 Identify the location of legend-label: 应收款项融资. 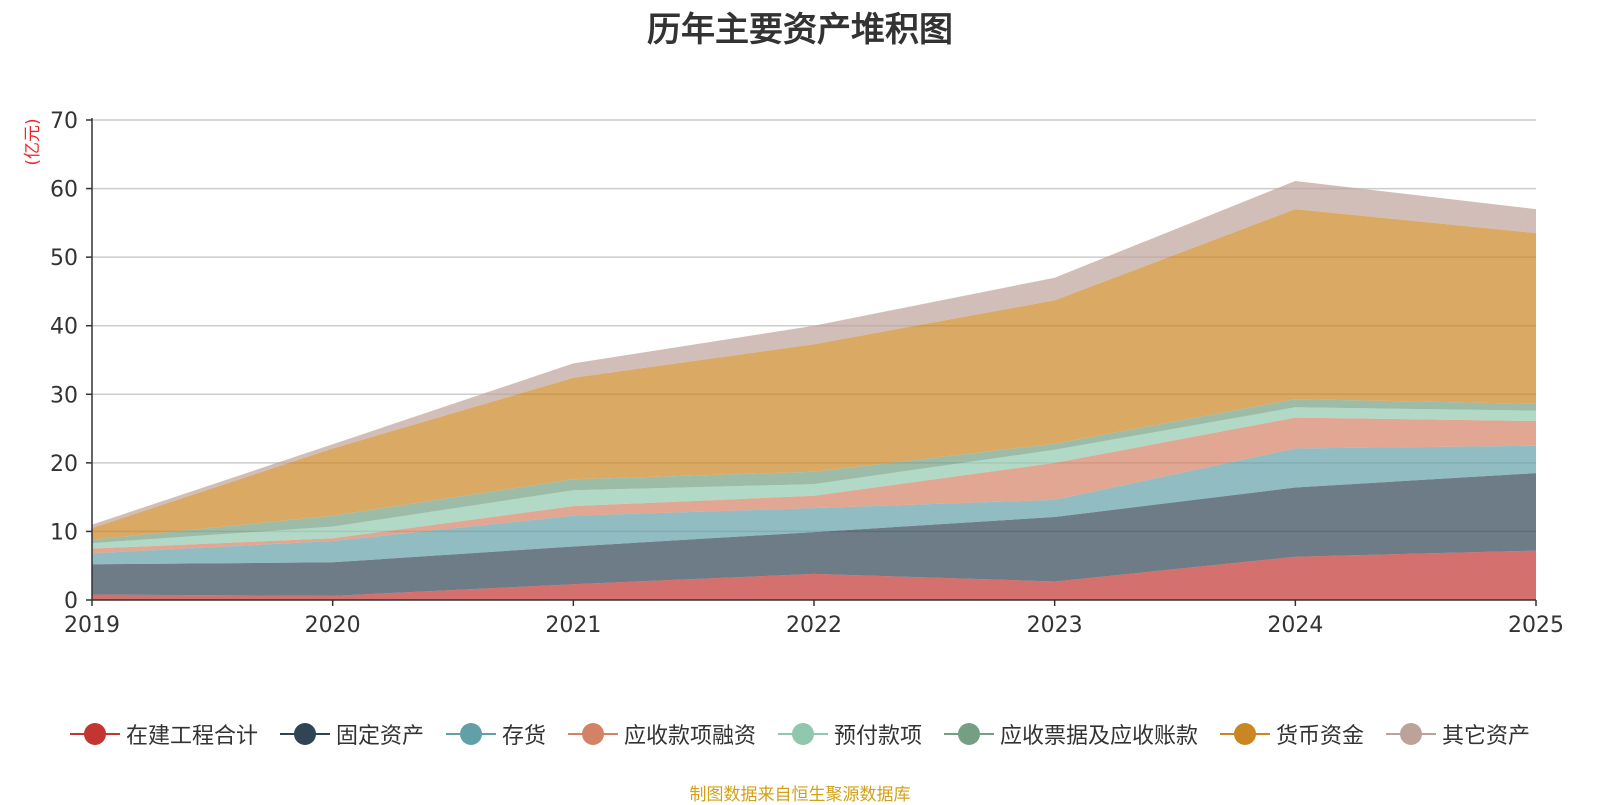
(689, 736).